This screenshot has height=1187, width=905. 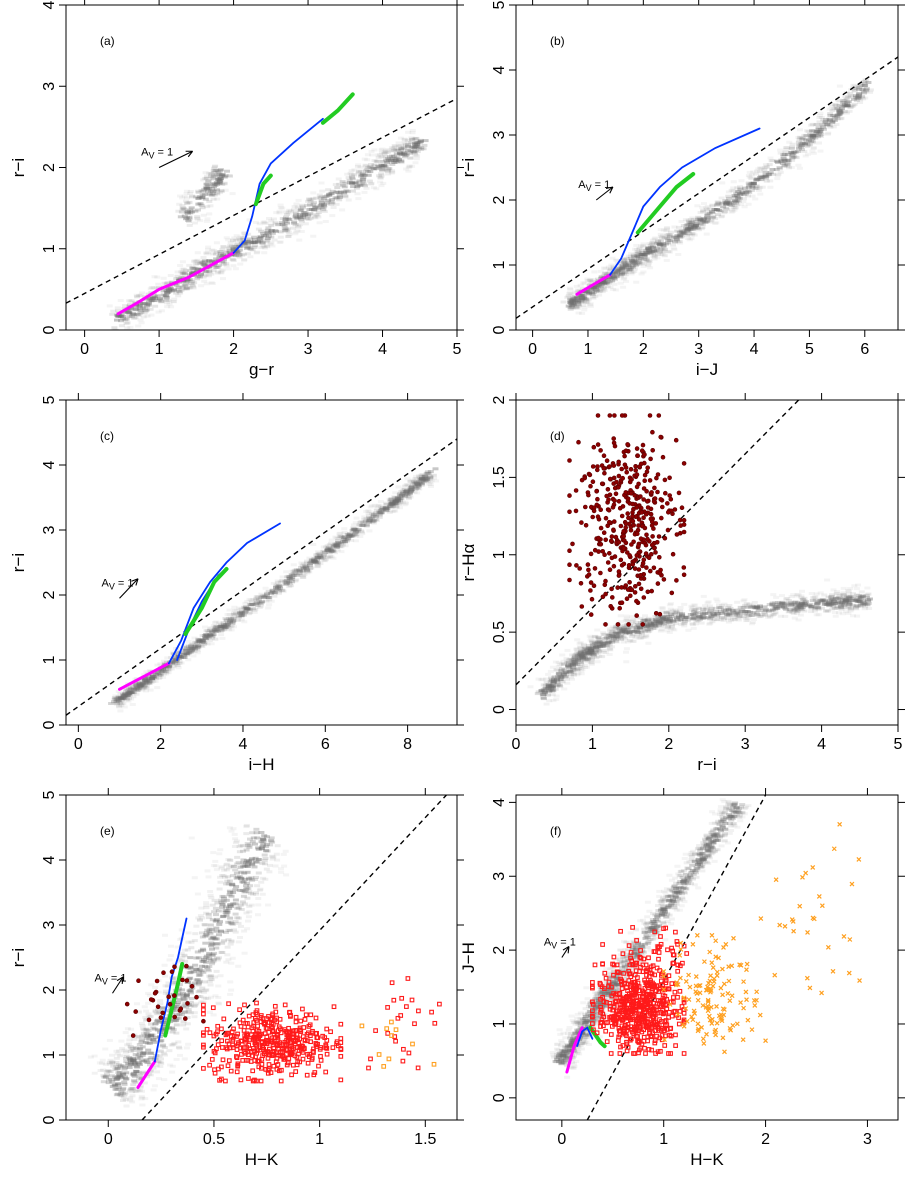 I want to click on y-tick-label: 1, so click(x=49, y=659).